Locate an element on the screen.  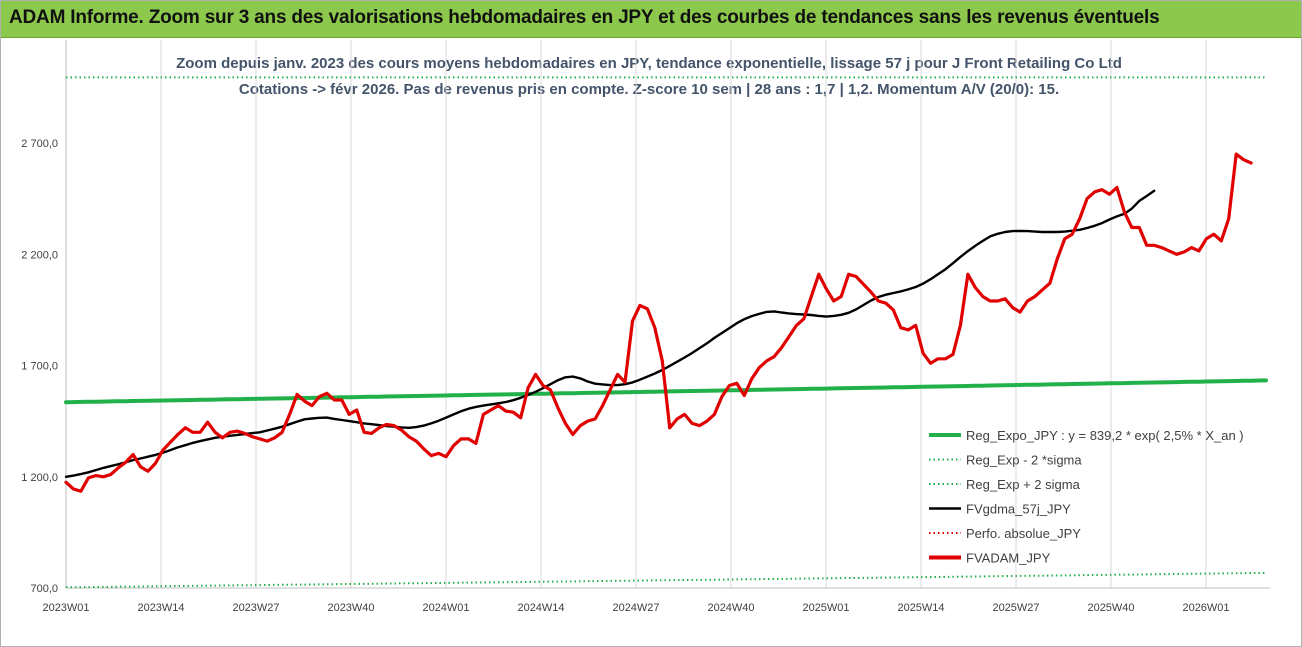
x-tick-label: 2023W40 is located at coordinates (350, 608).